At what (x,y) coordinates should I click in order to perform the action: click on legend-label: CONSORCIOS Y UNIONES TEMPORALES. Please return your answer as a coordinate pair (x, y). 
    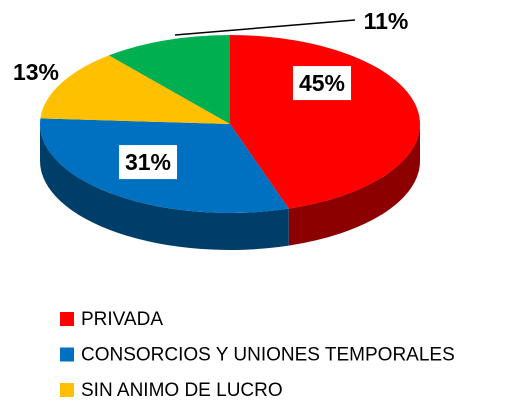
    Looking at the image, I should click on (268, 355).